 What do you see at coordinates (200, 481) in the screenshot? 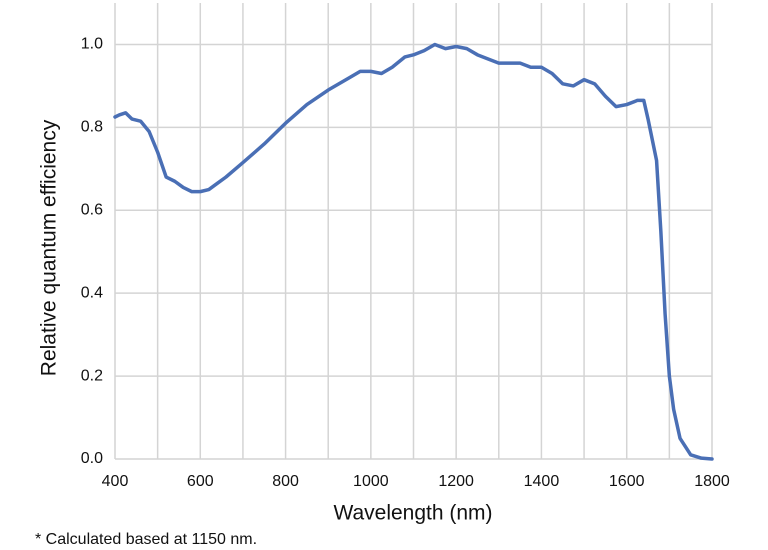
I see `x-tick-label: 600` at bounding box center [200, 481].